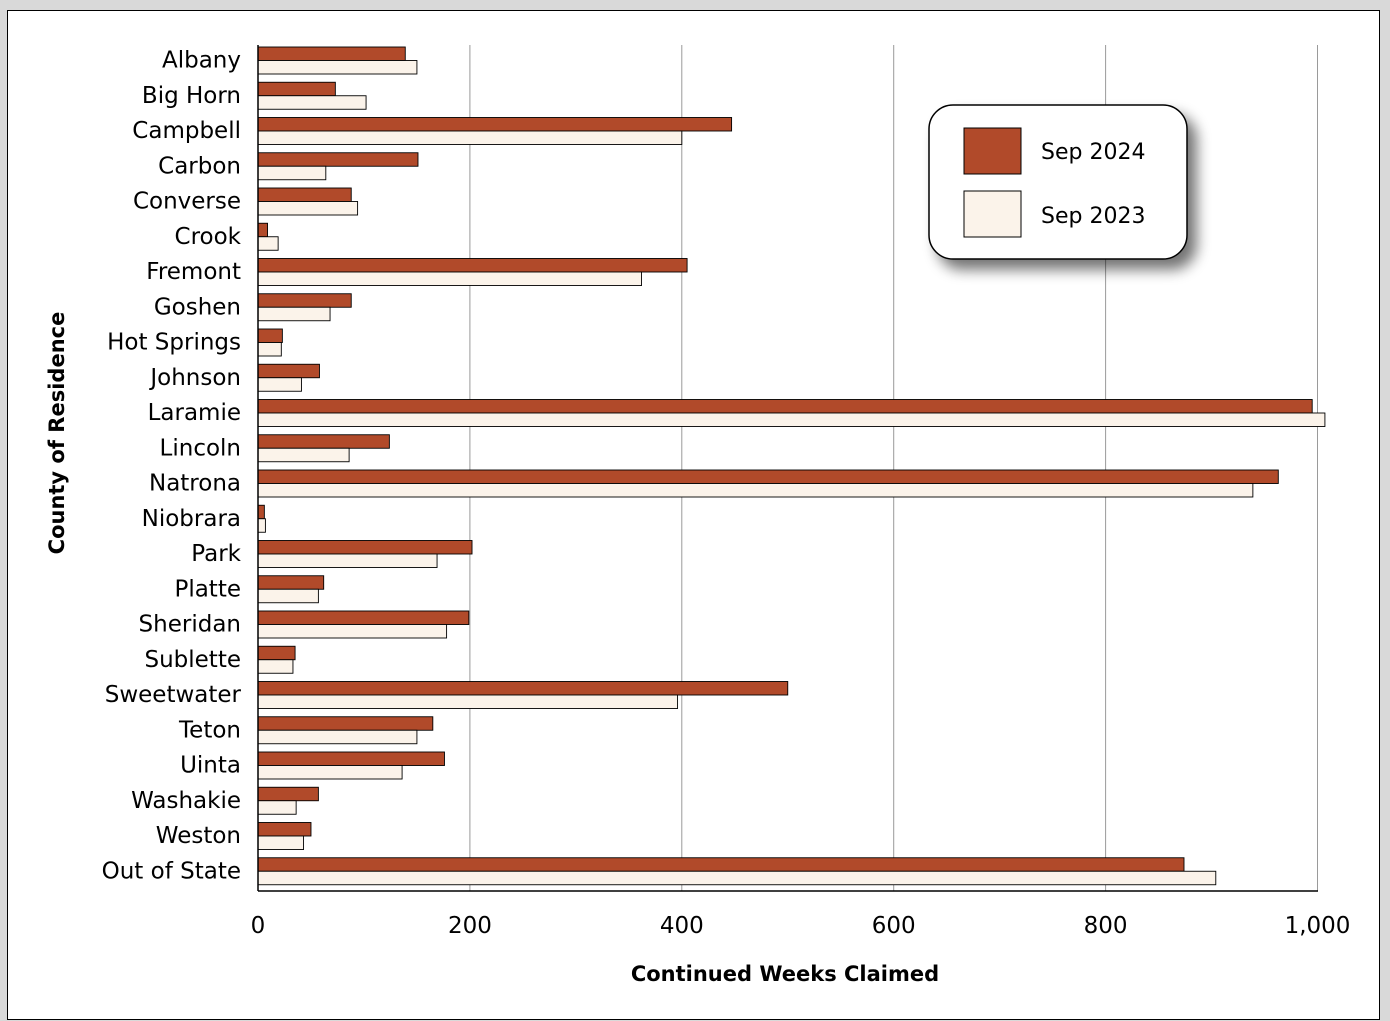 The image size is (1390, 1021). I want to click on category-label-hot-springs: Hot Springs, so click(174, 343).